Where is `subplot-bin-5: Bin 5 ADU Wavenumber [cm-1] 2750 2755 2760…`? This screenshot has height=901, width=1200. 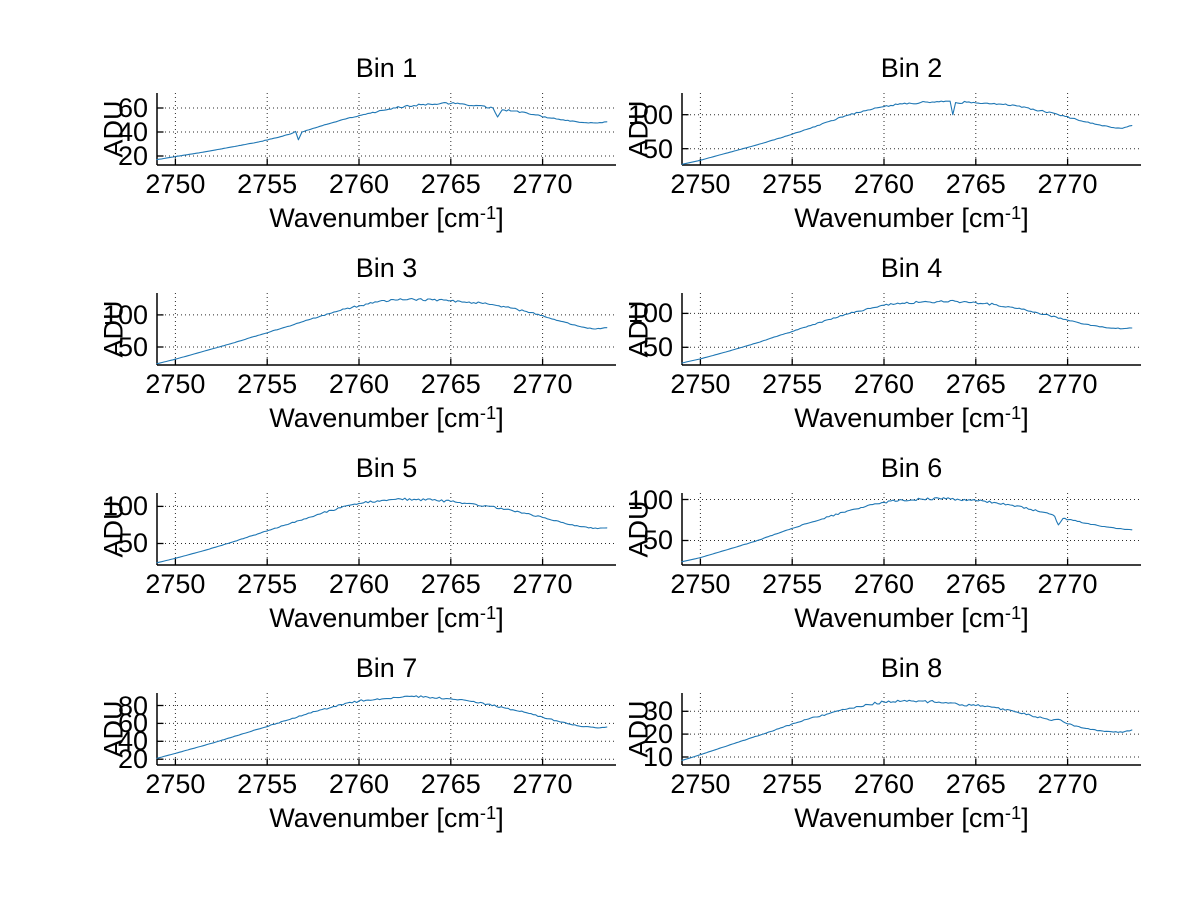
subplot-bin-5: Bin 5 ADU Wavenumber [cm-1] 2750 2755 2760… is located at coordinates (362, 548).